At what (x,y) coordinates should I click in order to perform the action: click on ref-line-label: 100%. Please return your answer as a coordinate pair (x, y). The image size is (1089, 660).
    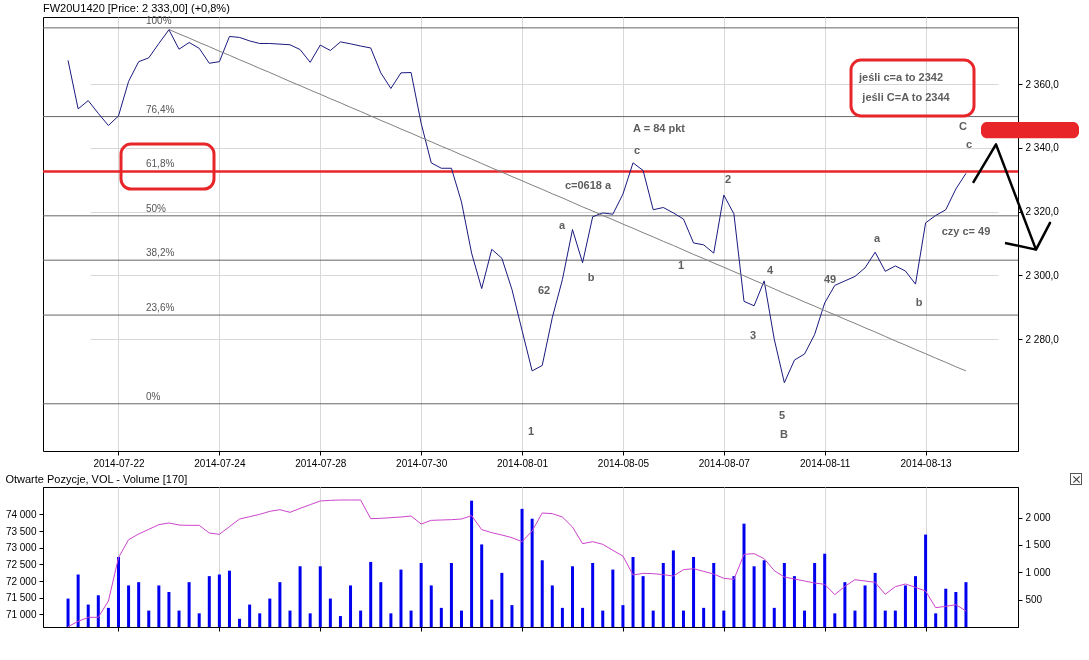
    Looking at the image, I should click on (159, 20).